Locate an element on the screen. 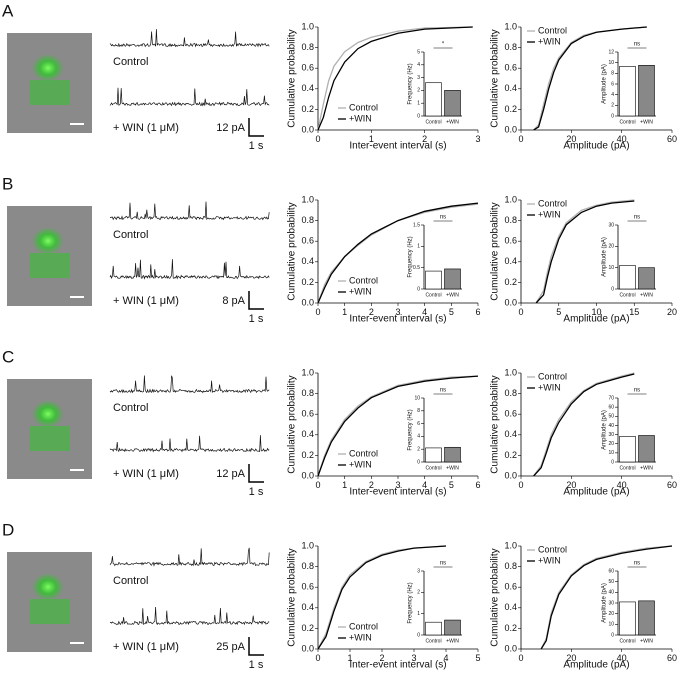 This screenshot has height=691, width=683. x-tick-label: 40 is located at coordinates (622, 139).